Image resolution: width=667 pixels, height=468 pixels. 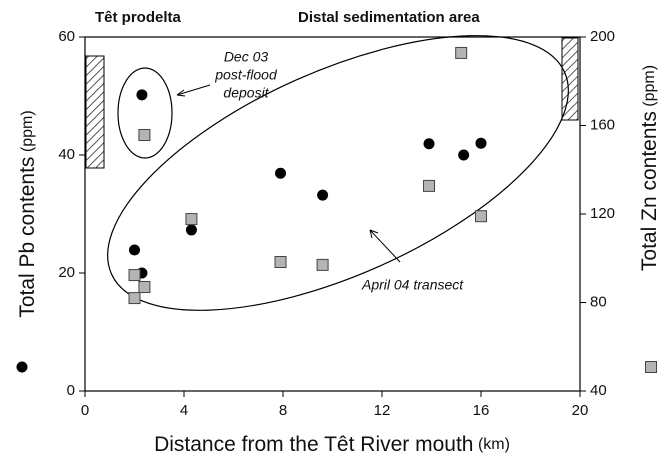 I want to click on y-tick-label: 0, so click(x=71, y=390).